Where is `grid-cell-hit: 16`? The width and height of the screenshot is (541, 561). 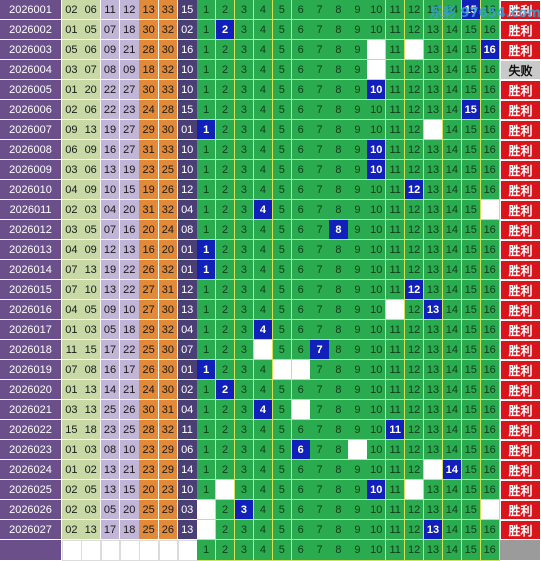 grid-cell-hit: 16 is located at coordinates (490, 50).